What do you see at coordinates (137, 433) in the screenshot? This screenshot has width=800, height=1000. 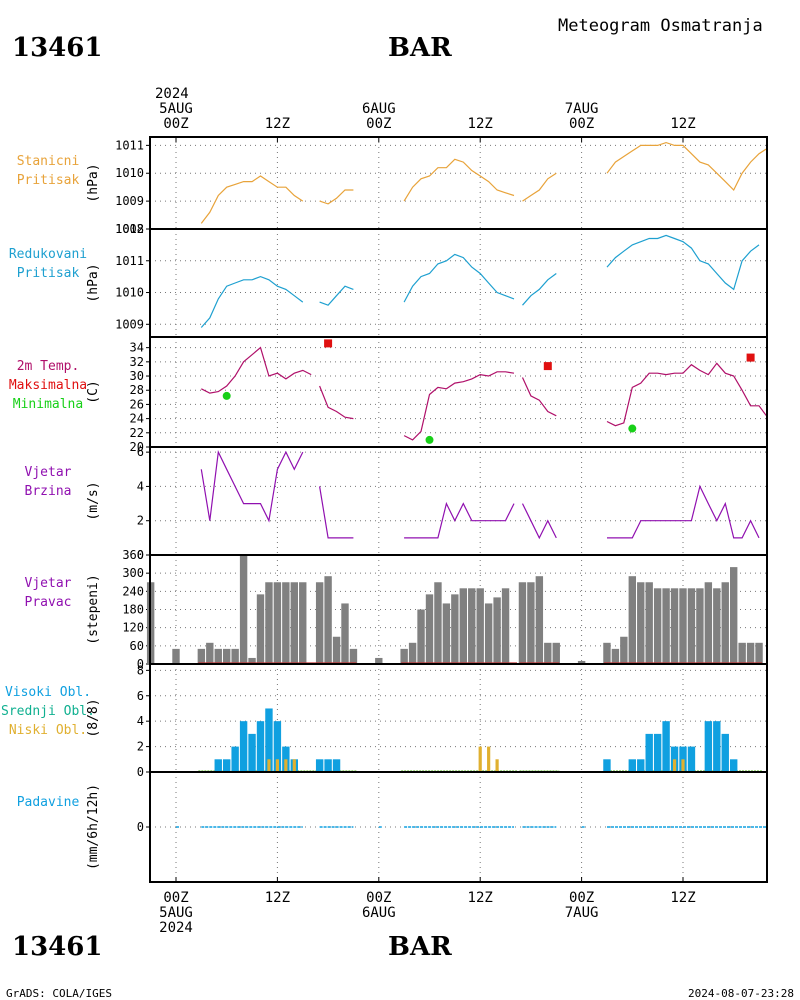 I see `y-tick-label: 22` at bounding box center [137, 433].